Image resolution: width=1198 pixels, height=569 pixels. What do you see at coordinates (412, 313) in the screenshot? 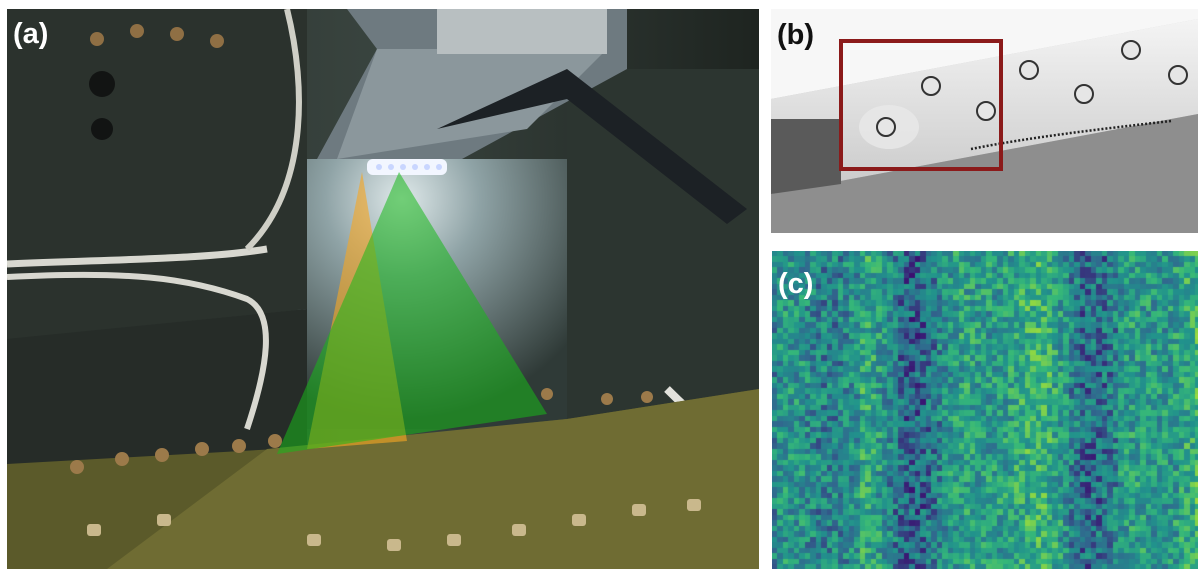
I see `sensor-fov-green` at bounding box center [412, 313].